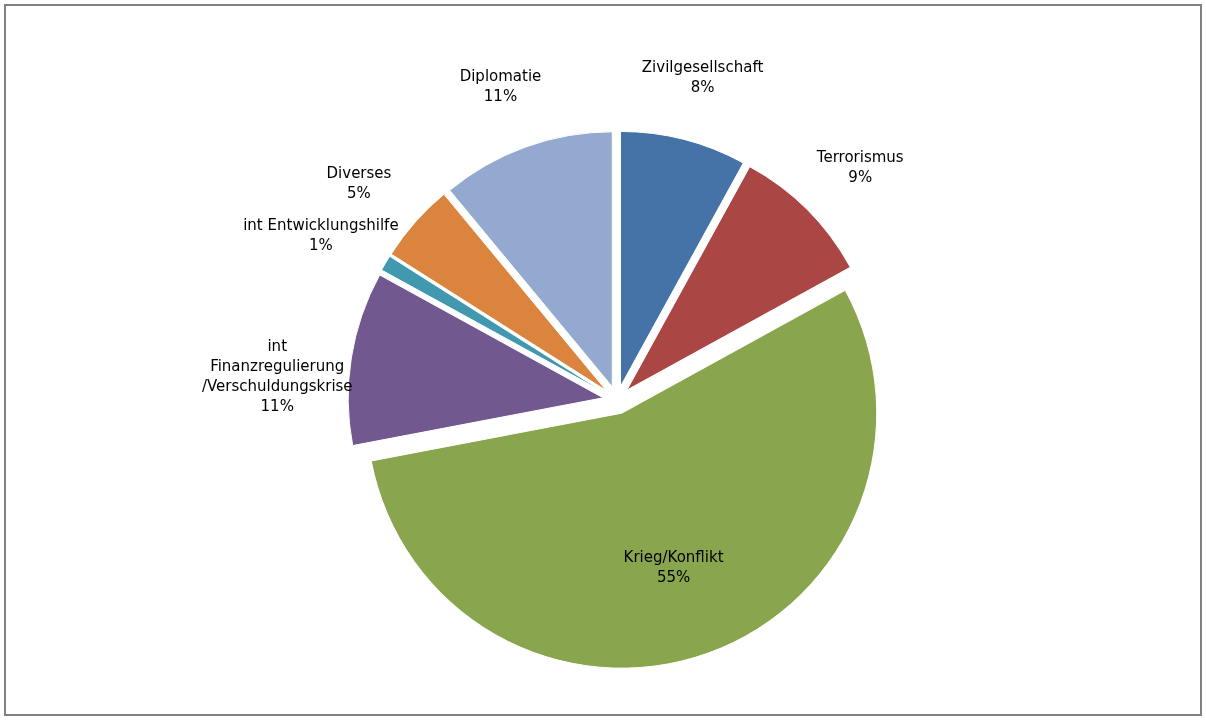 This screenshot has height=720, width=1206. I want to click on data-label: 55%, so click(673, 577).